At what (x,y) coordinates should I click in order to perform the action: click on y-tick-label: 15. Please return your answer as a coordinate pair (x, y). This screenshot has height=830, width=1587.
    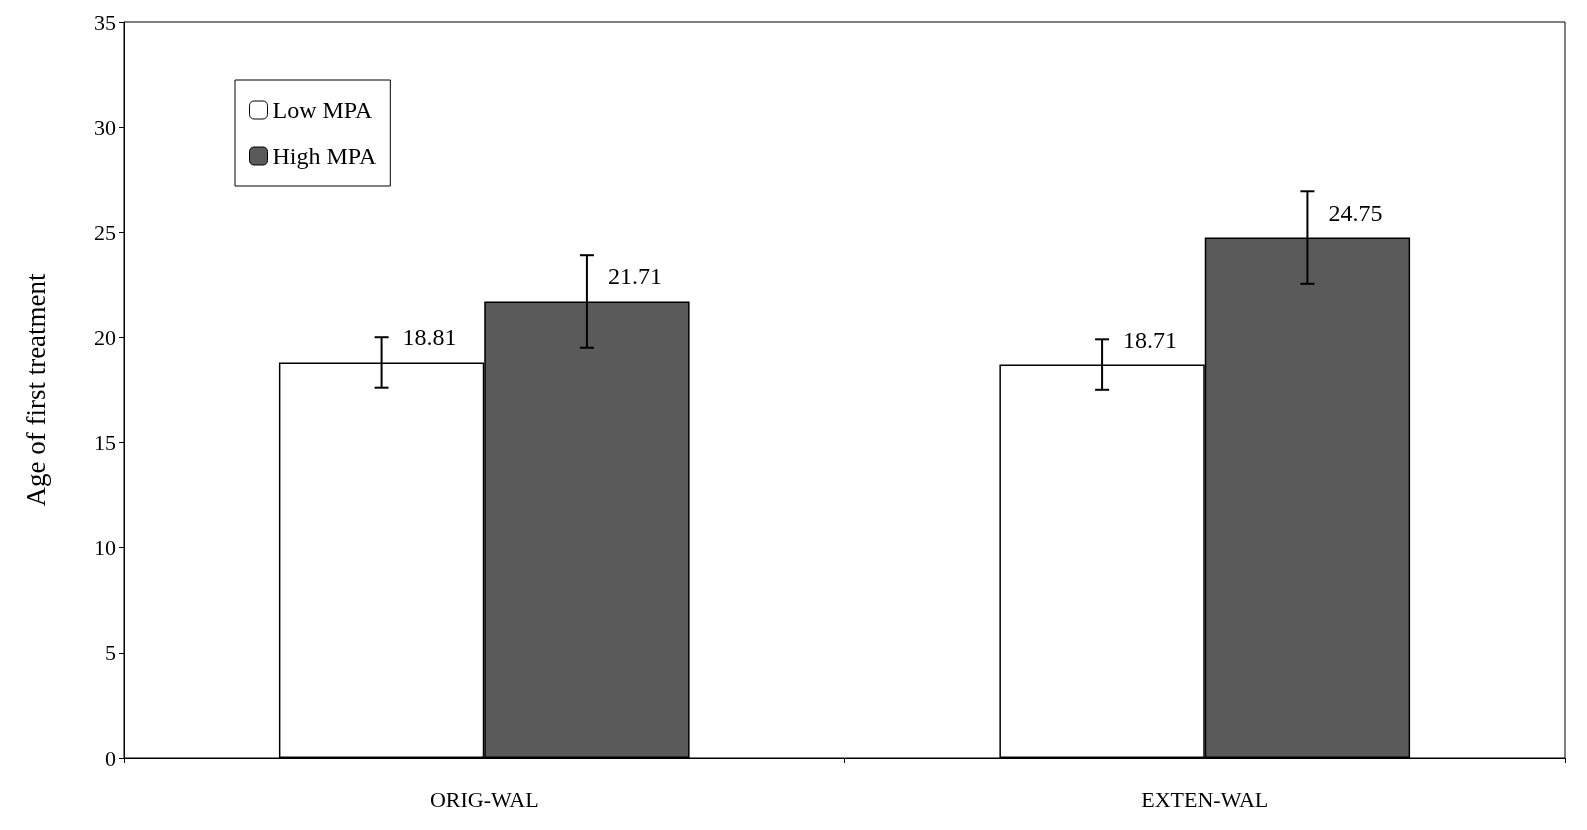
    Looking at the image, I should click on (105, 443).